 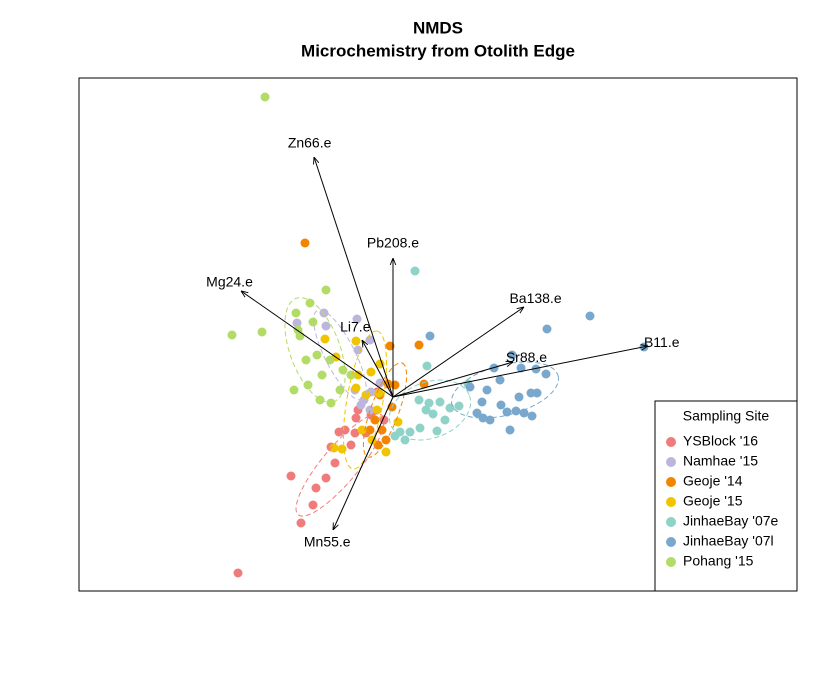 I want to click on legend-label: JinhaeBay '07l, so click(x=728, y=541).